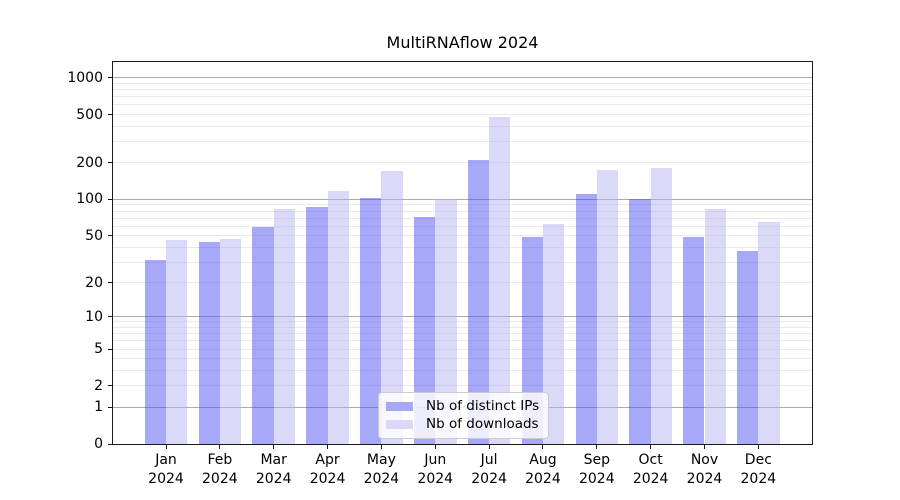  What do you see at coordinates (543, 469) in the screenshot?
I see `x-tick-label: Aug 2024` at bounding box center [543, 469].